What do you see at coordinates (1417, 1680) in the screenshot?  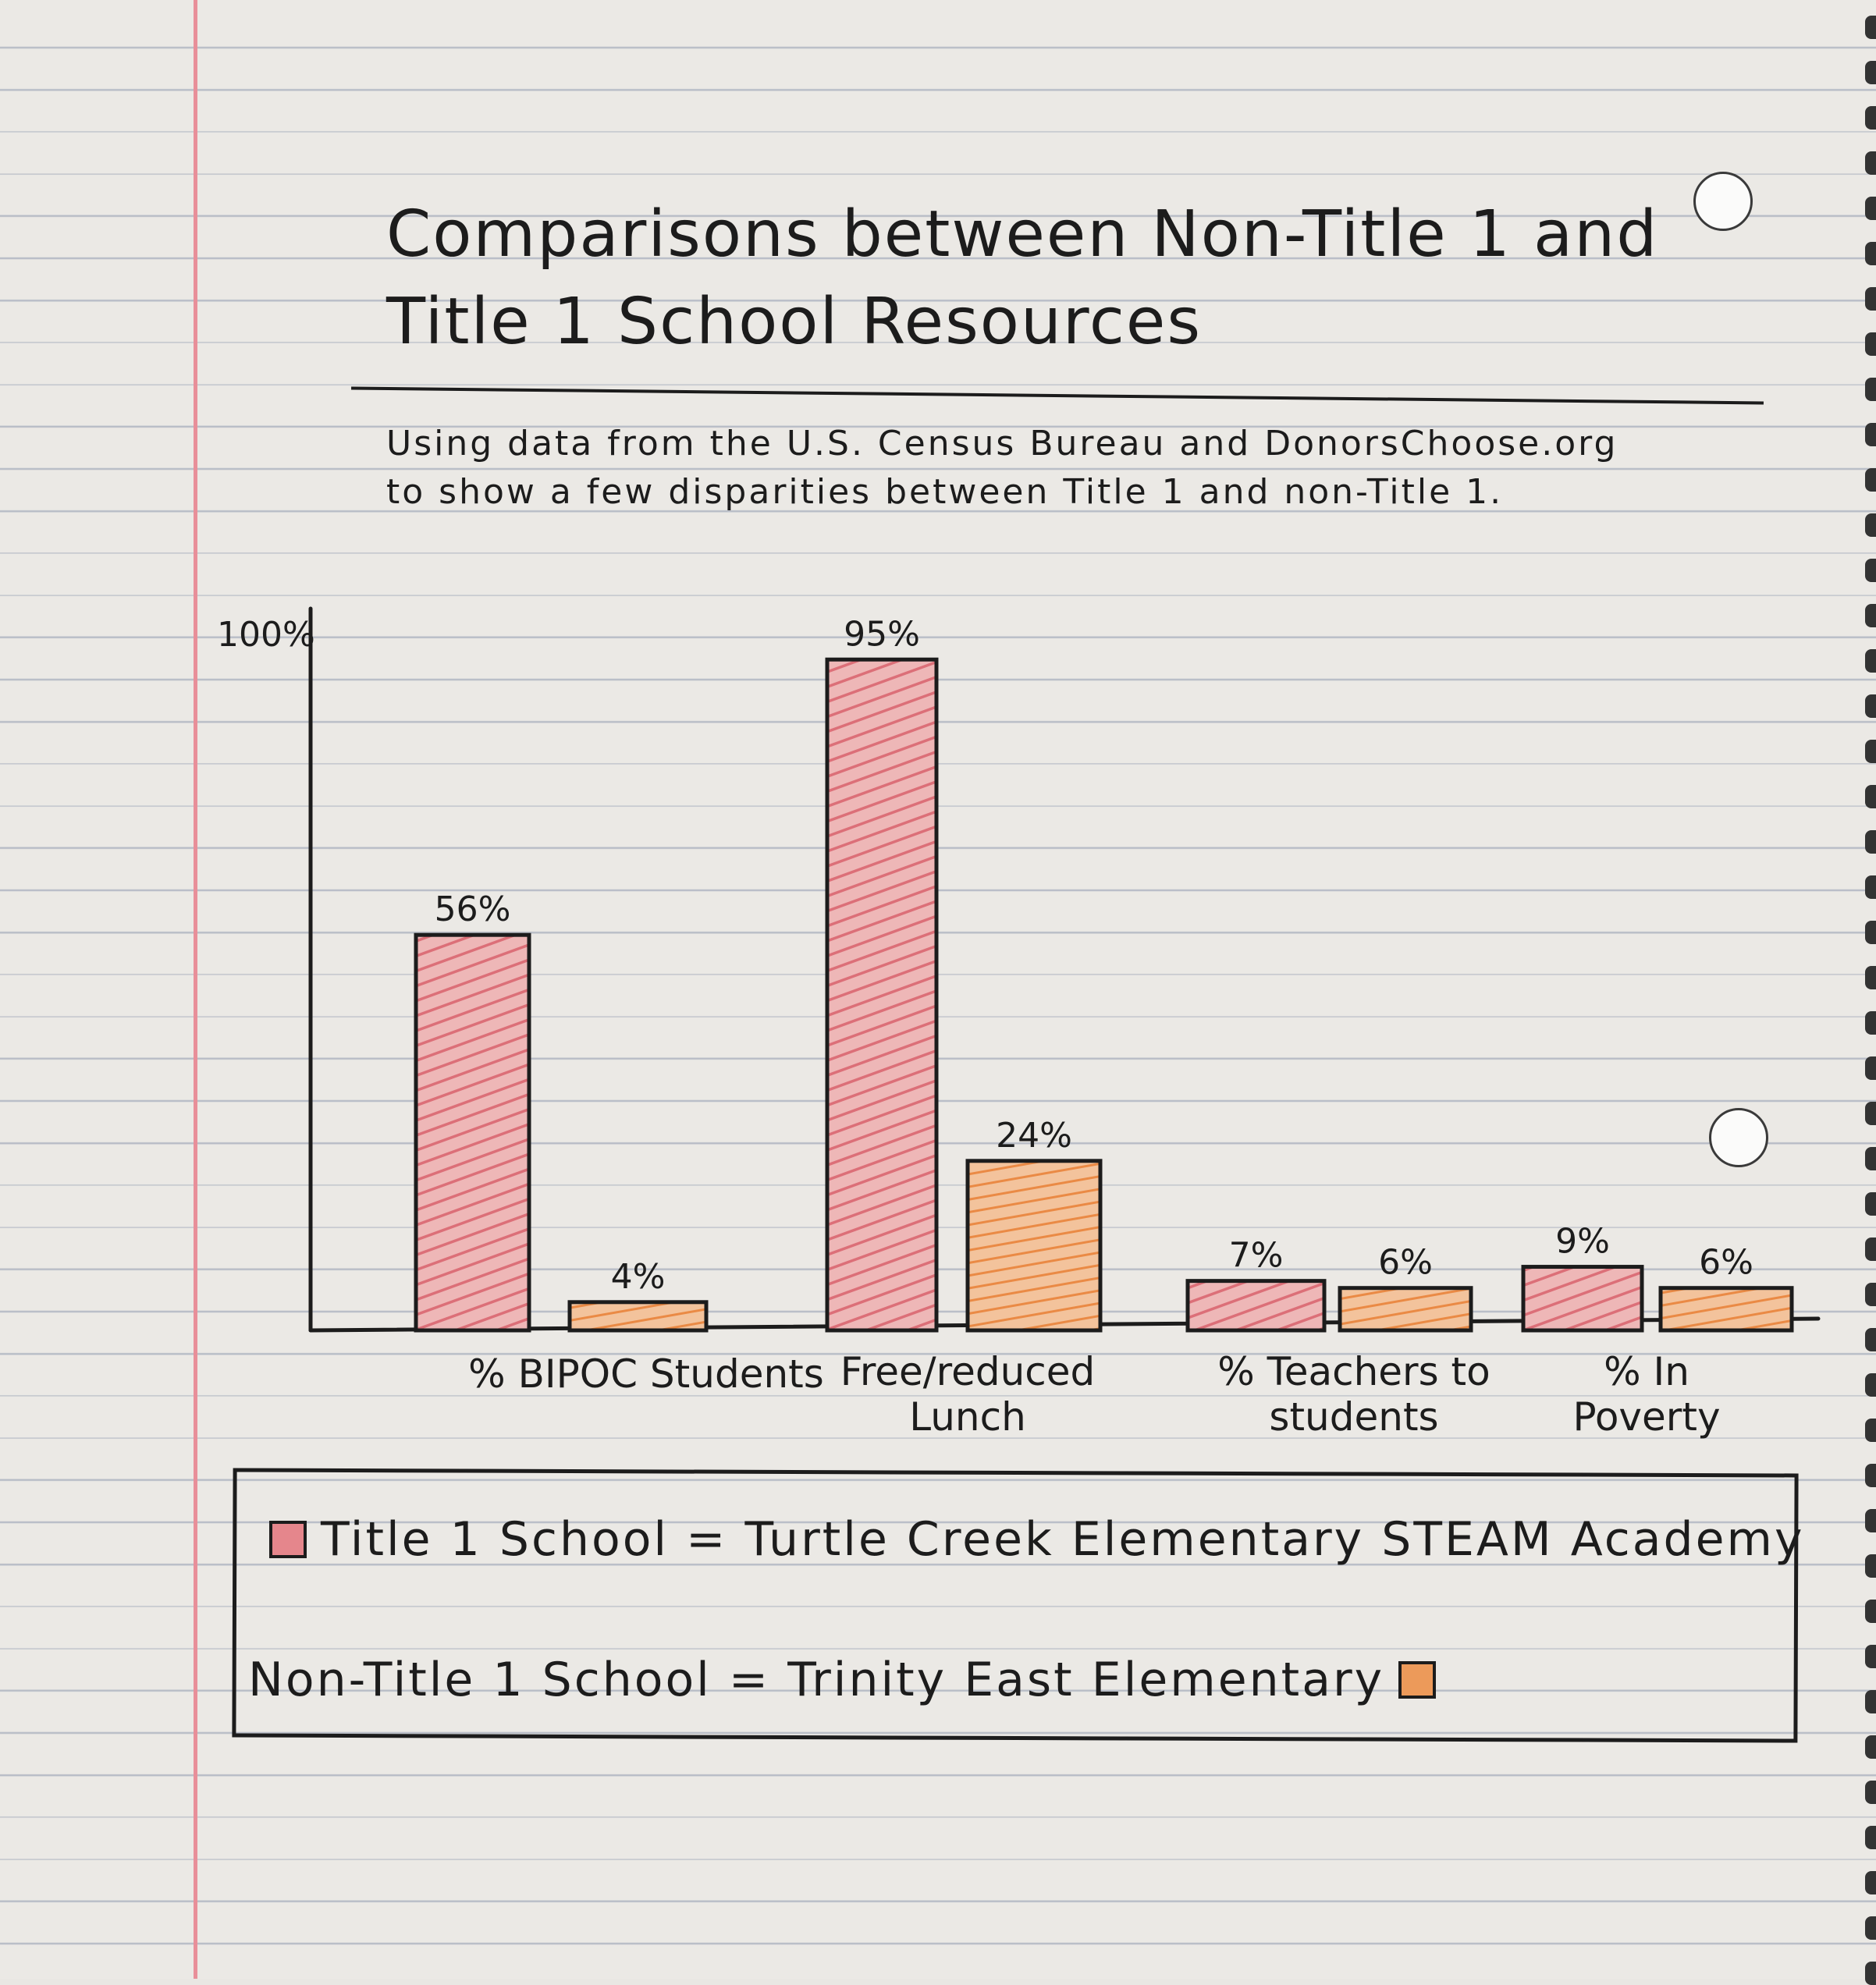 I see `legend-swatch-nontitle1` at bounding box center [1417, 1680].